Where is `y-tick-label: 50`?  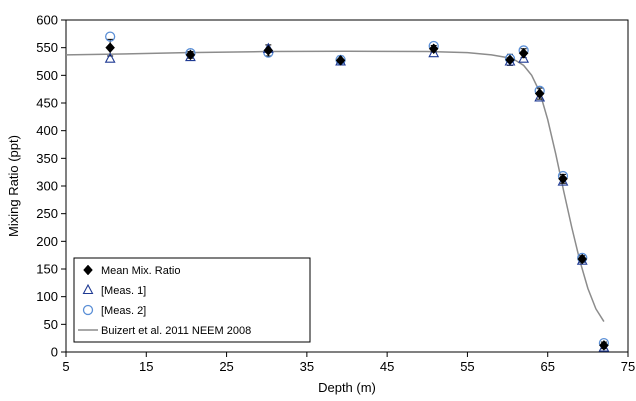
y-tick-label: 50 is located at coordinates (51, 324).